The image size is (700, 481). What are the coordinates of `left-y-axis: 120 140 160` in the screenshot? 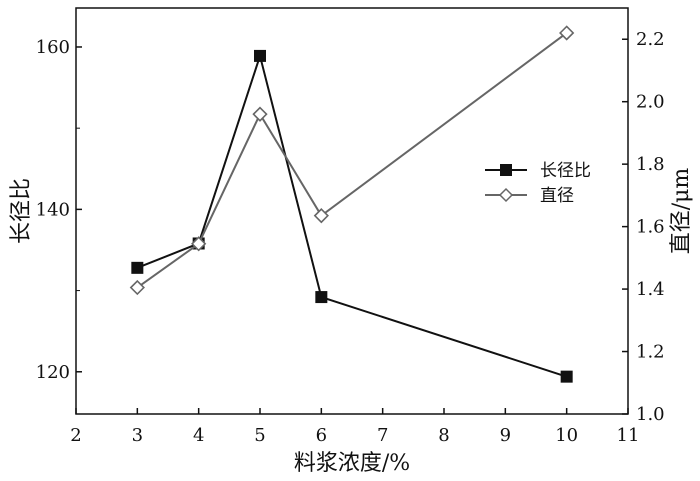 It's located at (59, 210).